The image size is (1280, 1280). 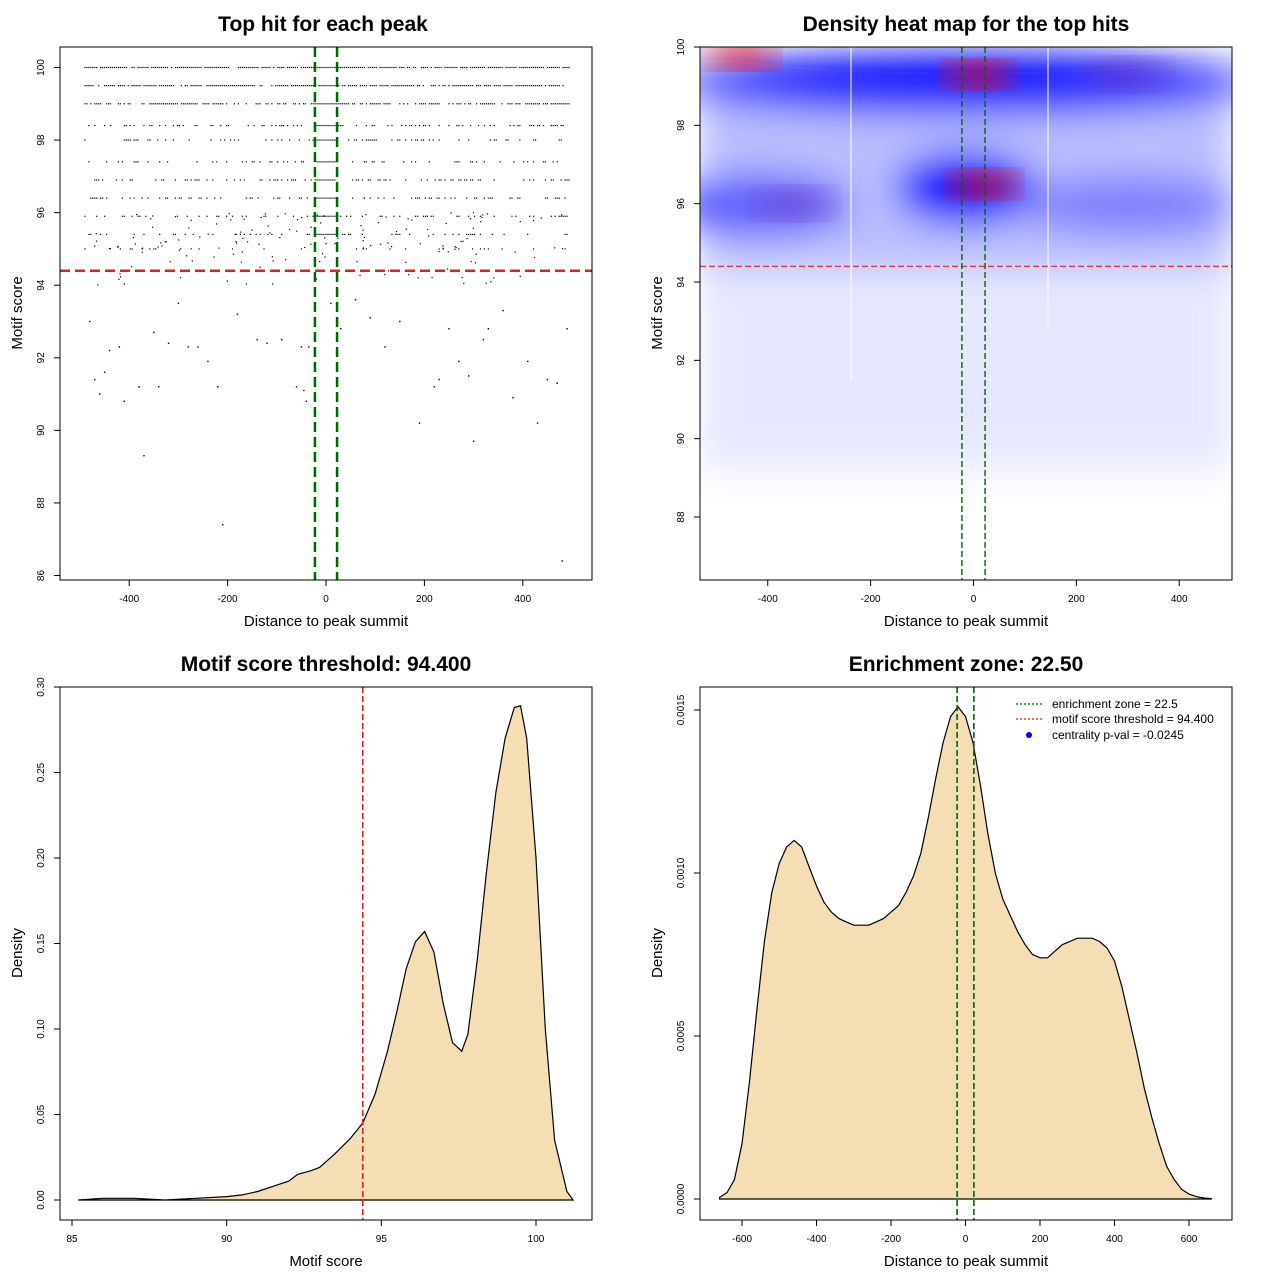 What do you see at coordinates (966, 1261) in the screenshot?
I see `distance-density-x-label: Distance to peak summit` at bounding box center [966, 1261].